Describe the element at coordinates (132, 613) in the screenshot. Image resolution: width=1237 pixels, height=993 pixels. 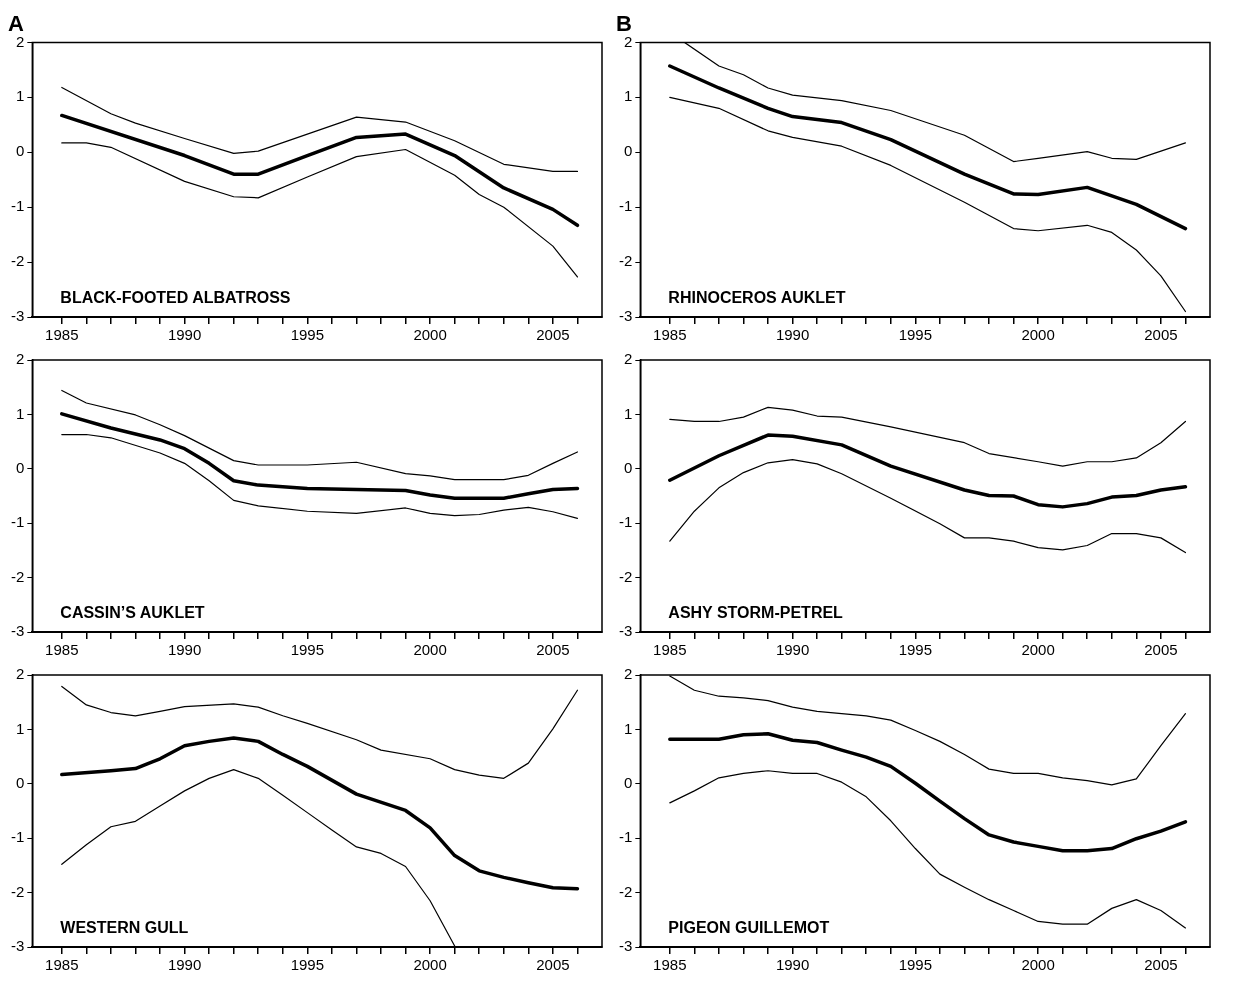
I see `annotation: CASSIN’S AUKLET` at that location.